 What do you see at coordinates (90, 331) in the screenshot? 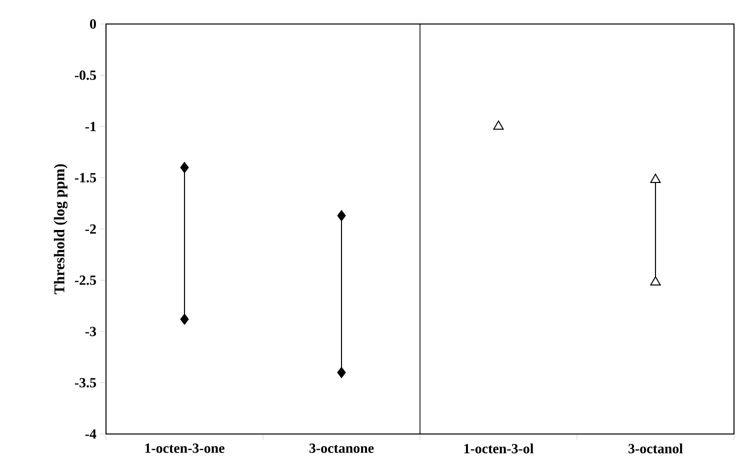
I see `y-tick-label: -3` at bounding box center [90, 331].